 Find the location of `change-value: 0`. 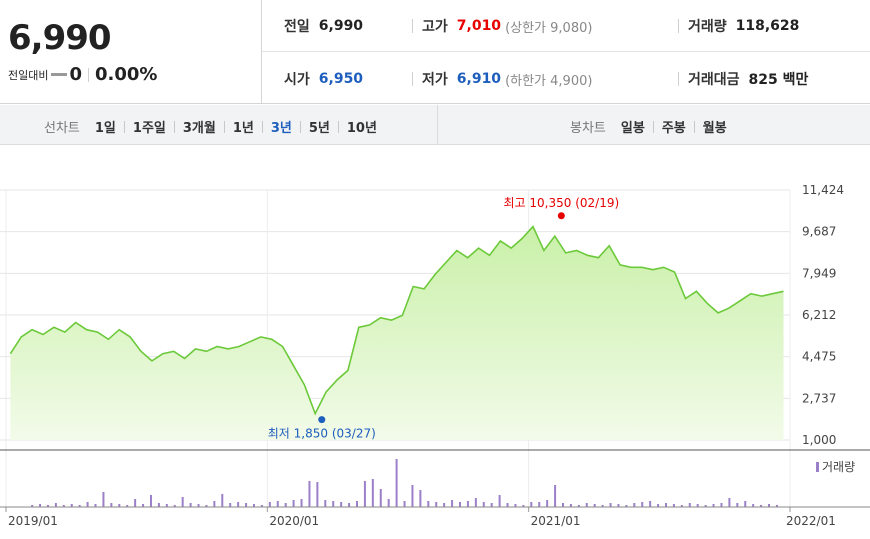

change-value: 0 is located at coordinates (76, 74).